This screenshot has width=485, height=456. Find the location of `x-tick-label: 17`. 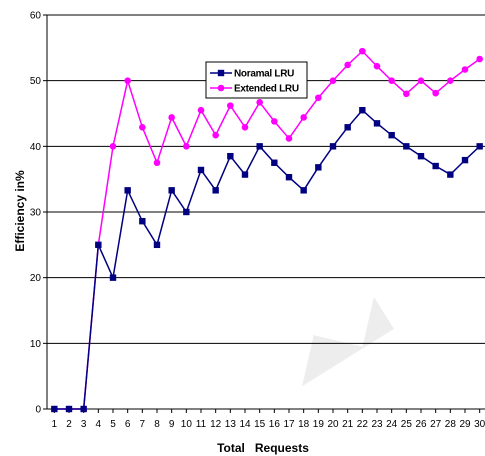

x-tick-label: 17 is located at coordinates (289, 424).